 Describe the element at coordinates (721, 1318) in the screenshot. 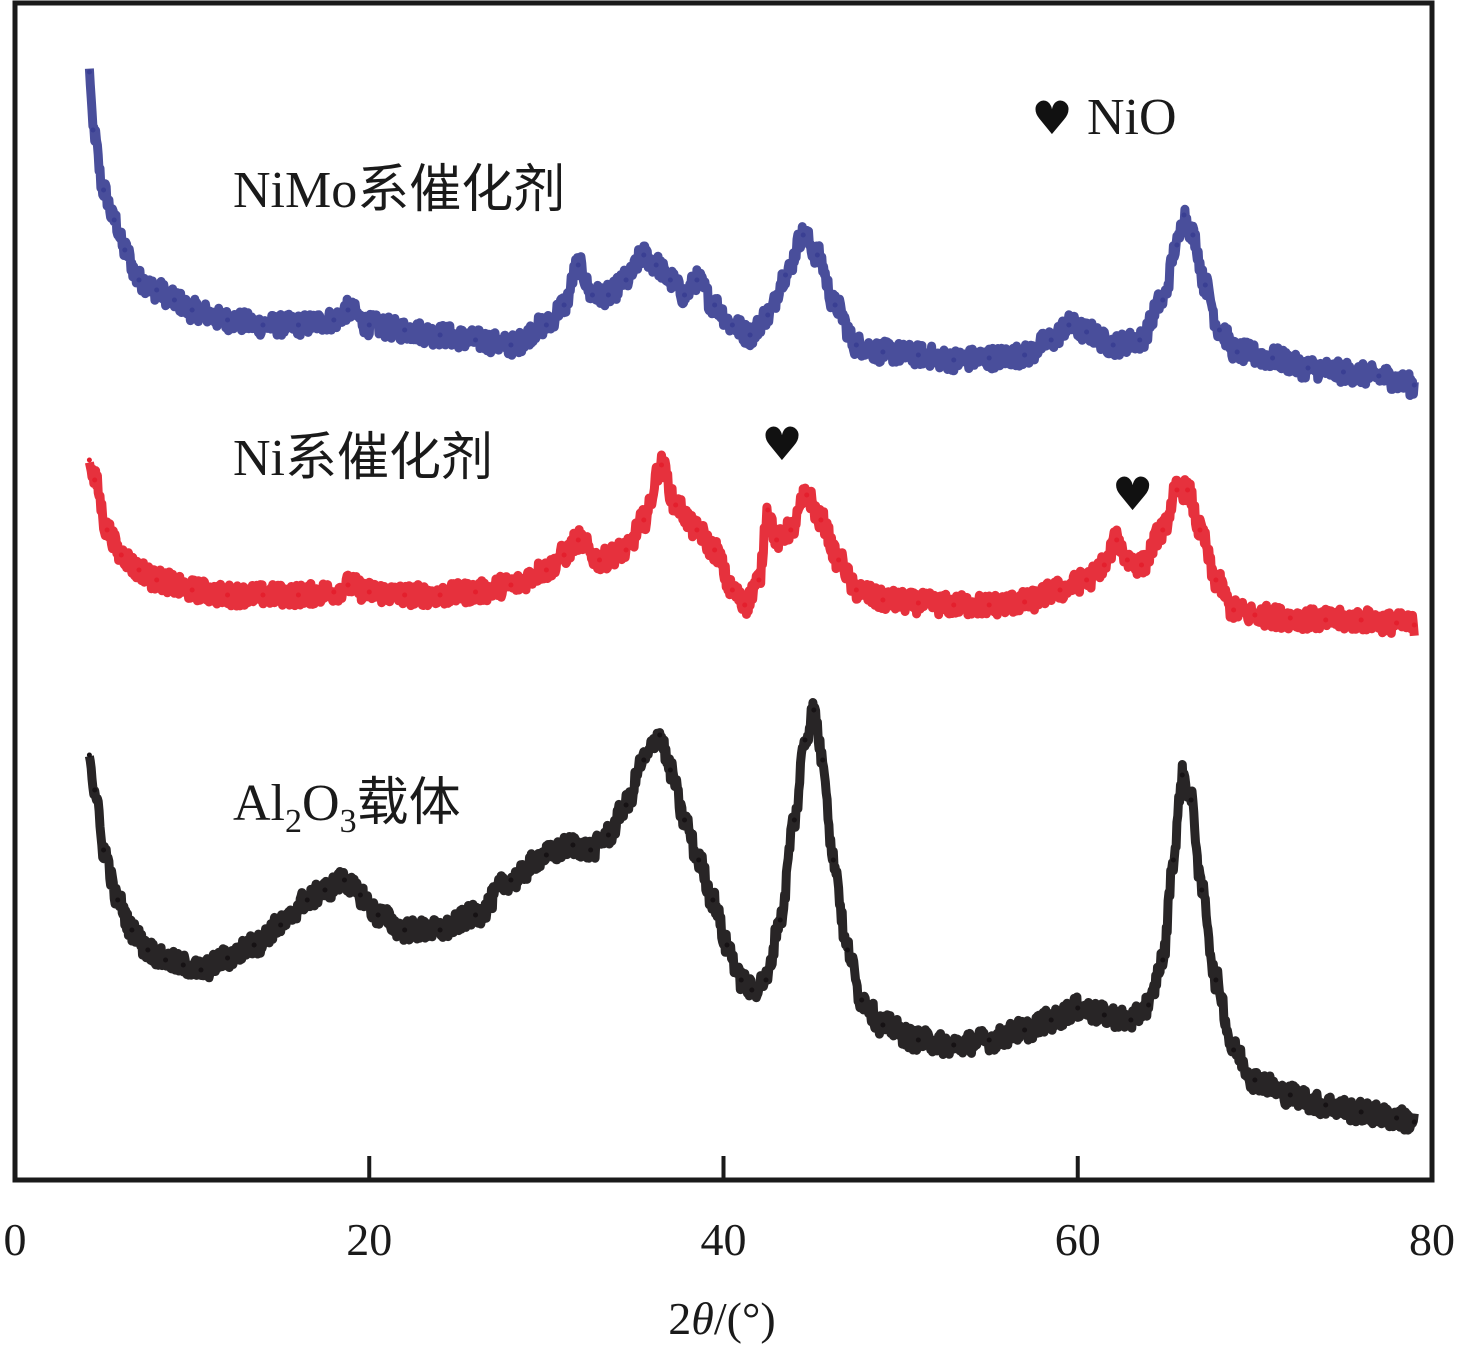

I see `x-axis-title: 2θ/(°)` at that location.